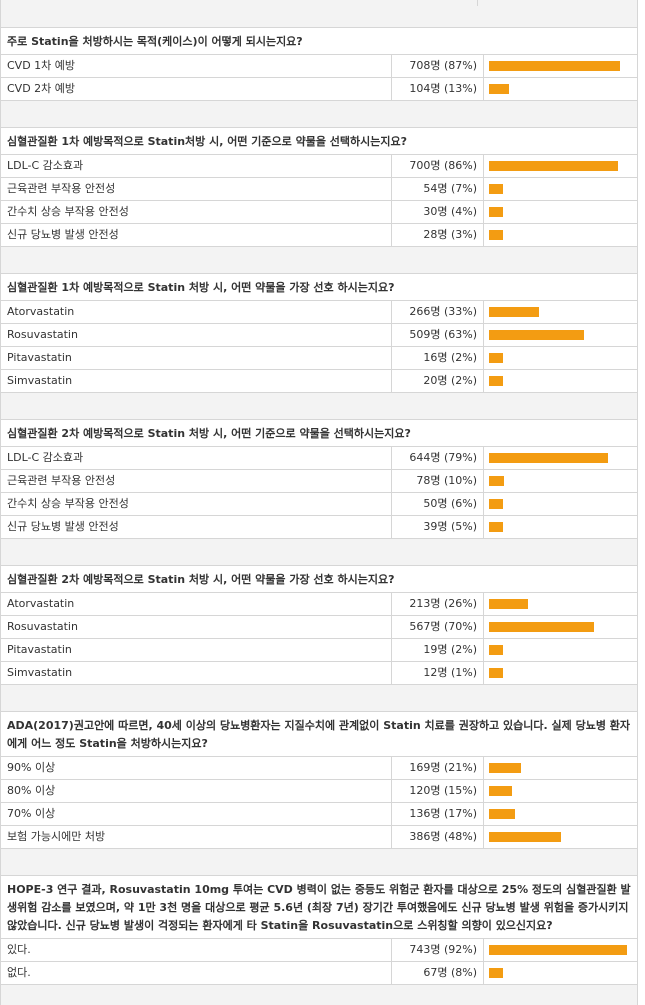  I want to click on answer-label: 70% 이상, so click(31, 813).